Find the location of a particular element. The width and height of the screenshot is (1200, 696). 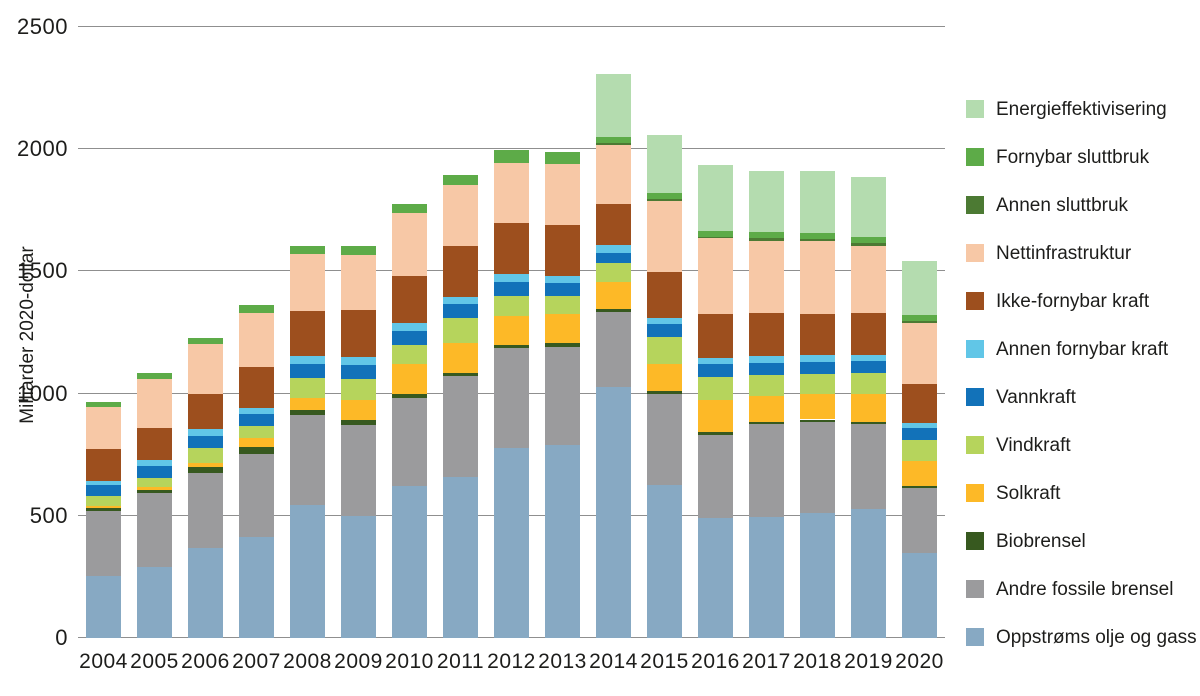

legend-label: Annen fornybar kraft is located at coordinates (1082, 349).